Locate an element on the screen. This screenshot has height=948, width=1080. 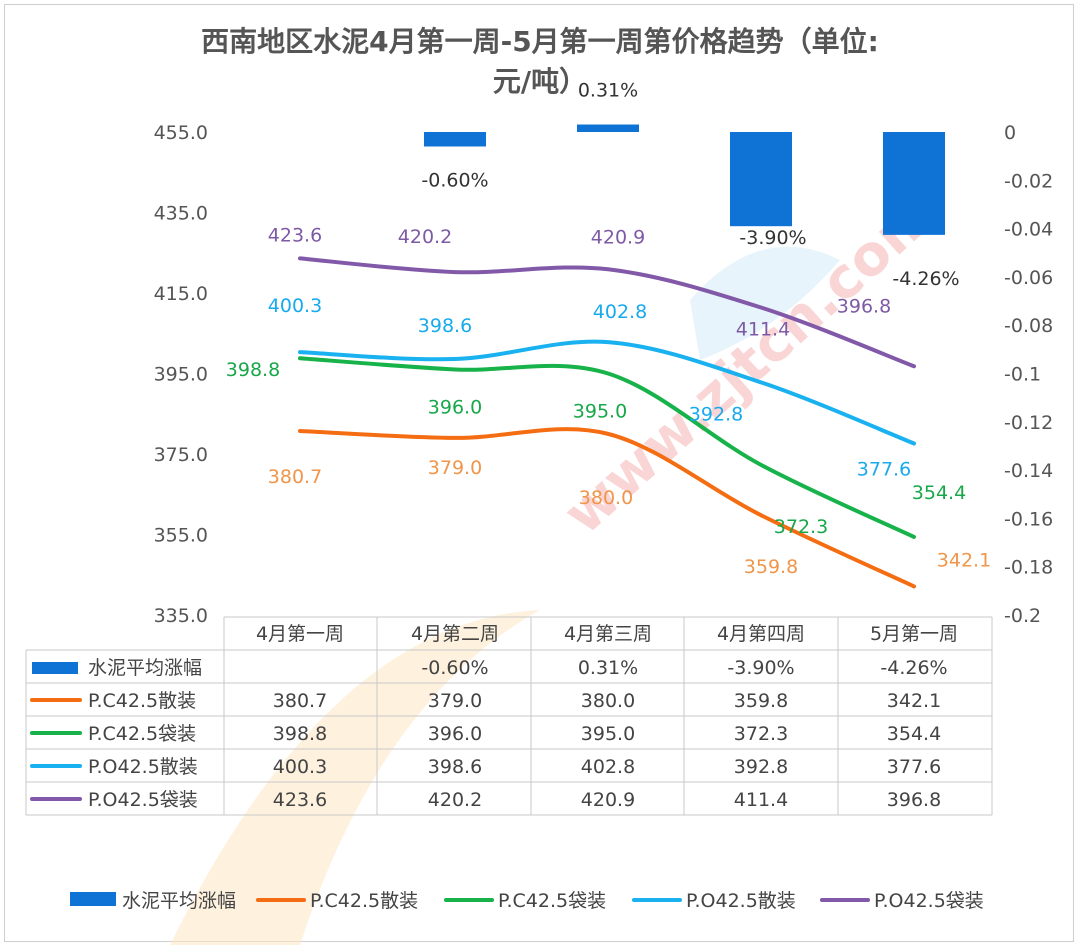
table-cell: 420.9 is located at coordinates (608, 800).